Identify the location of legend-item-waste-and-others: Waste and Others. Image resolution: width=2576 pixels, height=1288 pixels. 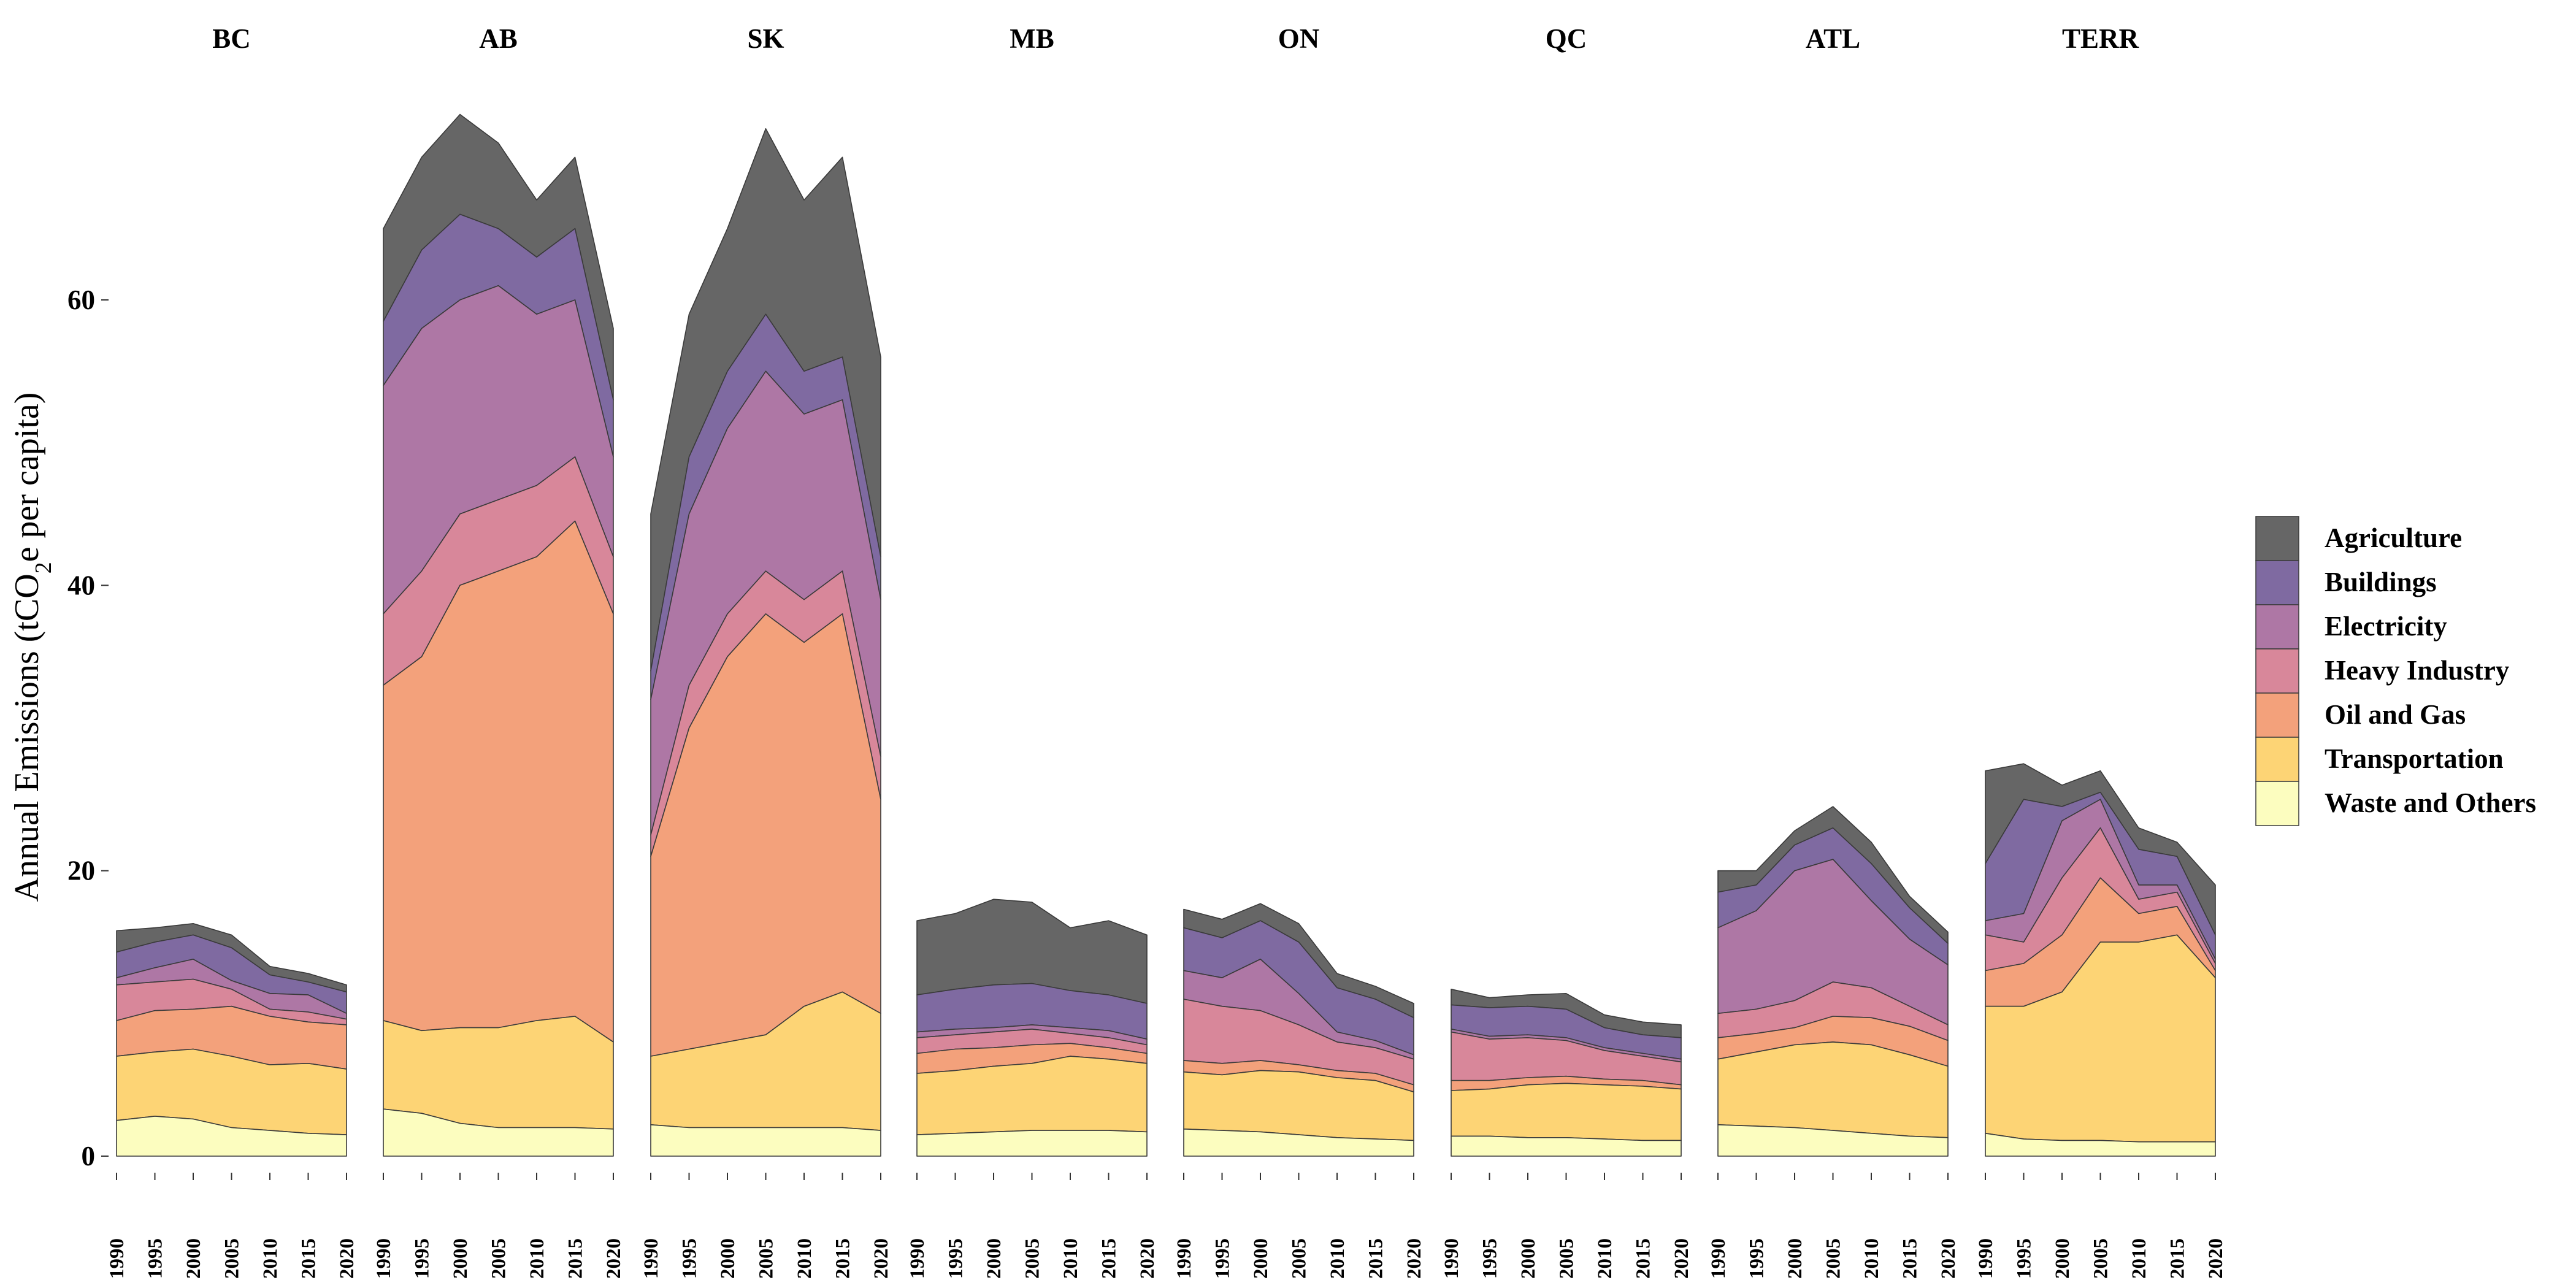
(2395, 803).